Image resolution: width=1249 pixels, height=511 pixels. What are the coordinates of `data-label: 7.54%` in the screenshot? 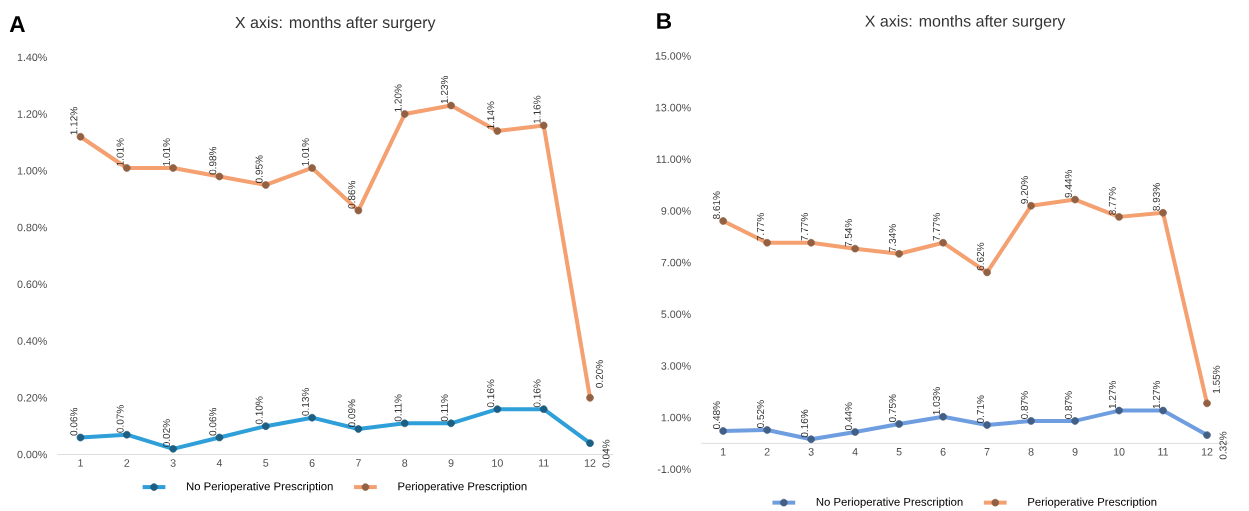 It's located at (848, 233).